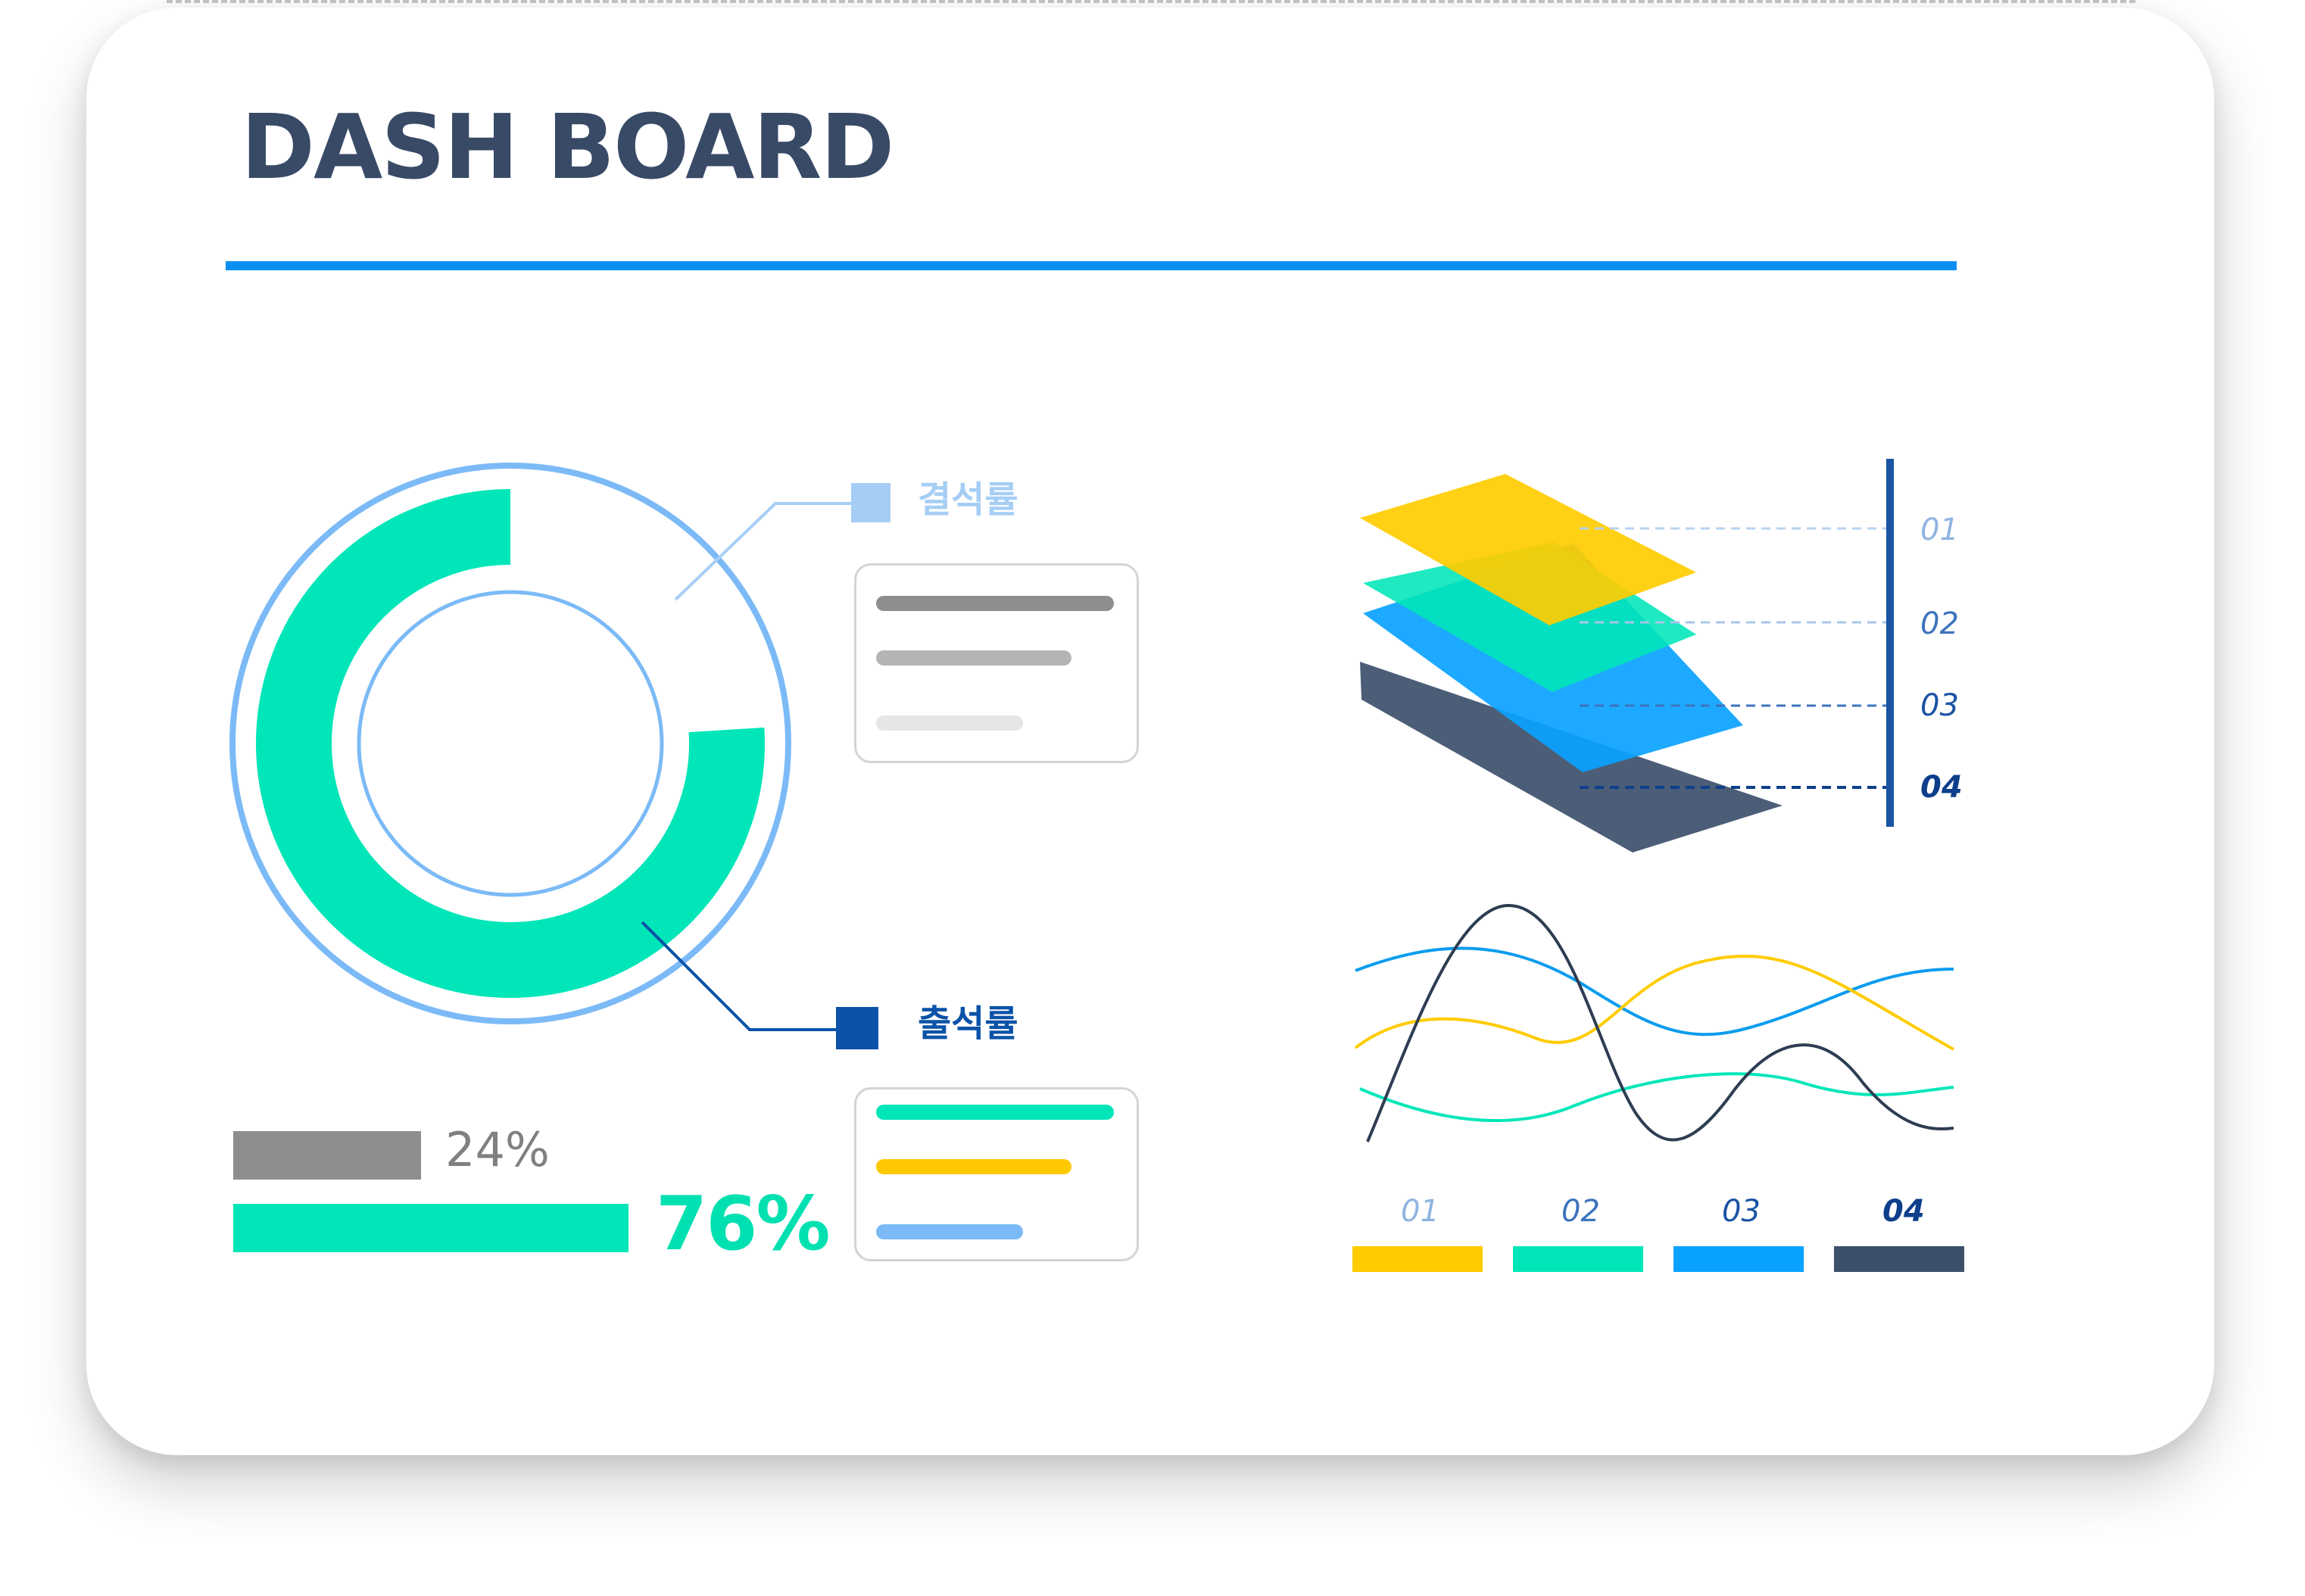 The width and height of the screenshot is (2305, 1596). I want to click on absence-bar, so click(327, 1155).